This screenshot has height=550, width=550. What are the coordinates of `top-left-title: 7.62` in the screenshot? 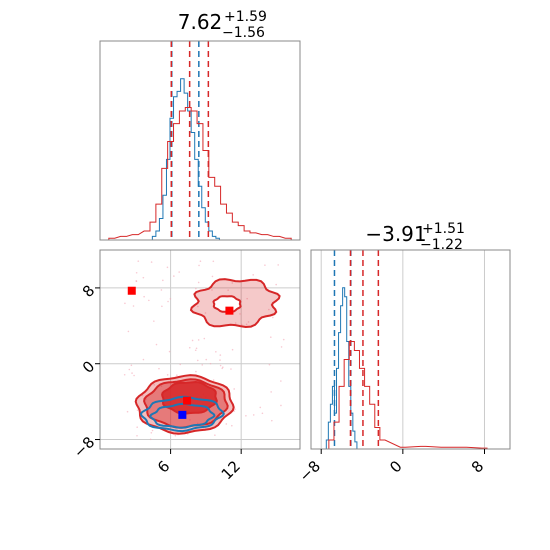 It's located at (200, 22).